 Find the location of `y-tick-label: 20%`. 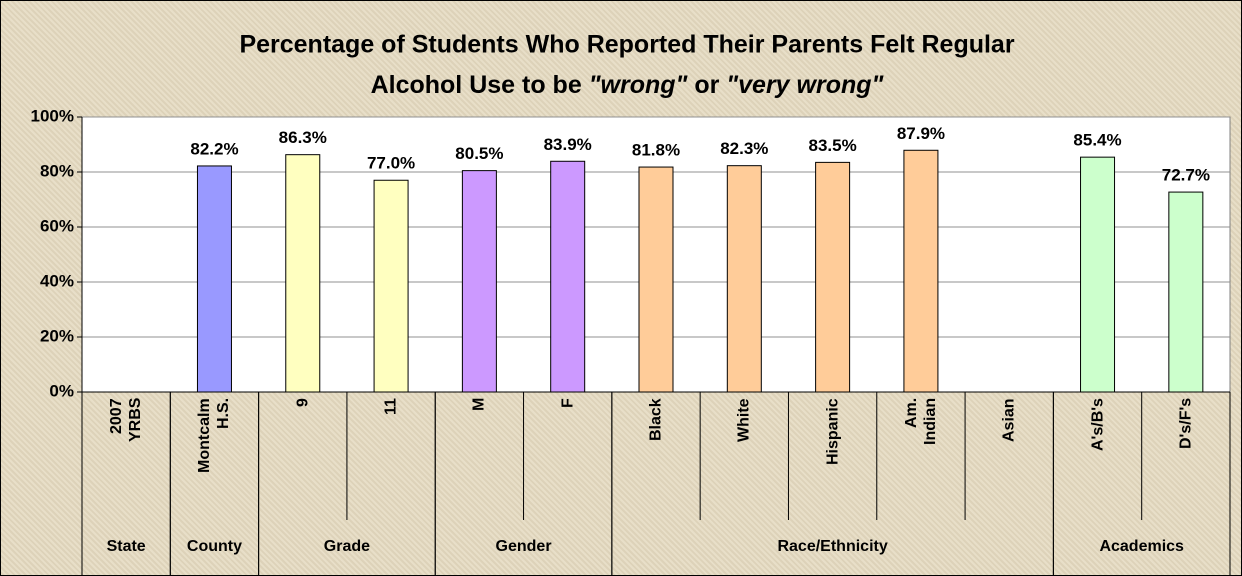

y-tick-label: 20% is located at coordinates (57, 335).